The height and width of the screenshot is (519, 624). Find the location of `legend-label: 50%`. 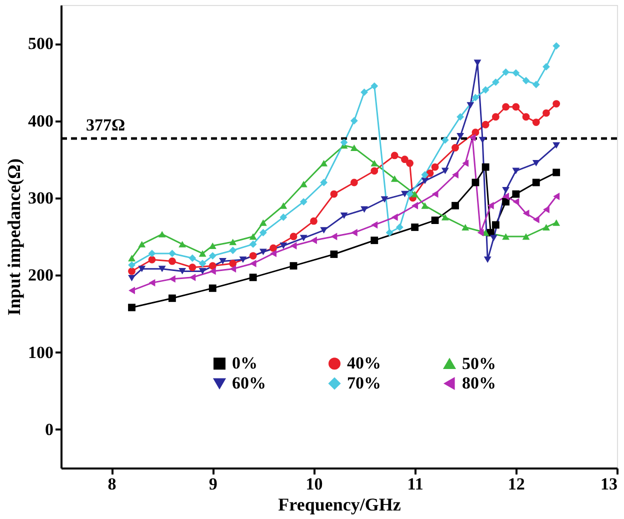

legend-label: 50% is located at coordinates (479, 363).